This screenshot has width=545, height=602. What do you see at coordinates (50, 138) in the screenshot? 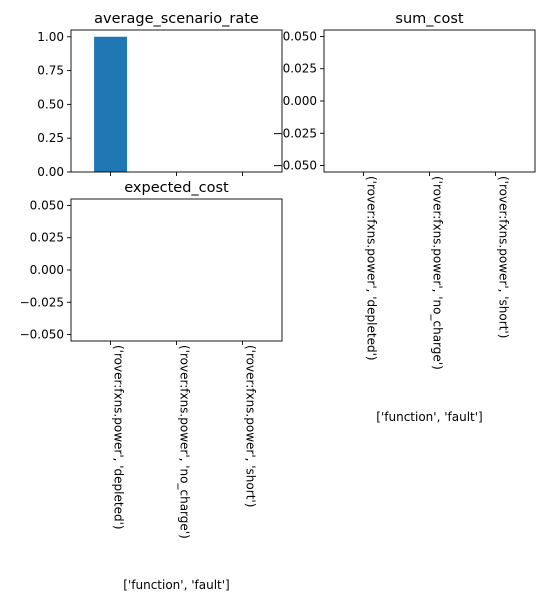
I see `y-tick-label: 0.25` at bounding box center [50, 138].